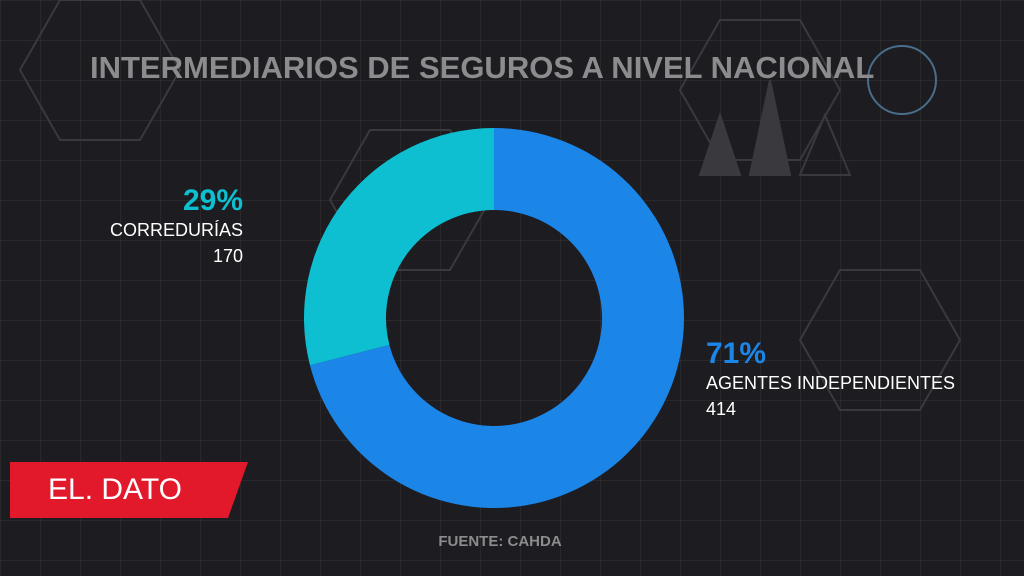 The width and height of the screenshot is (1024, 576). What do you see at coordinates (228, 256) in the screenshot?
I see `count-label: 170` at bounding box center [228, 256].